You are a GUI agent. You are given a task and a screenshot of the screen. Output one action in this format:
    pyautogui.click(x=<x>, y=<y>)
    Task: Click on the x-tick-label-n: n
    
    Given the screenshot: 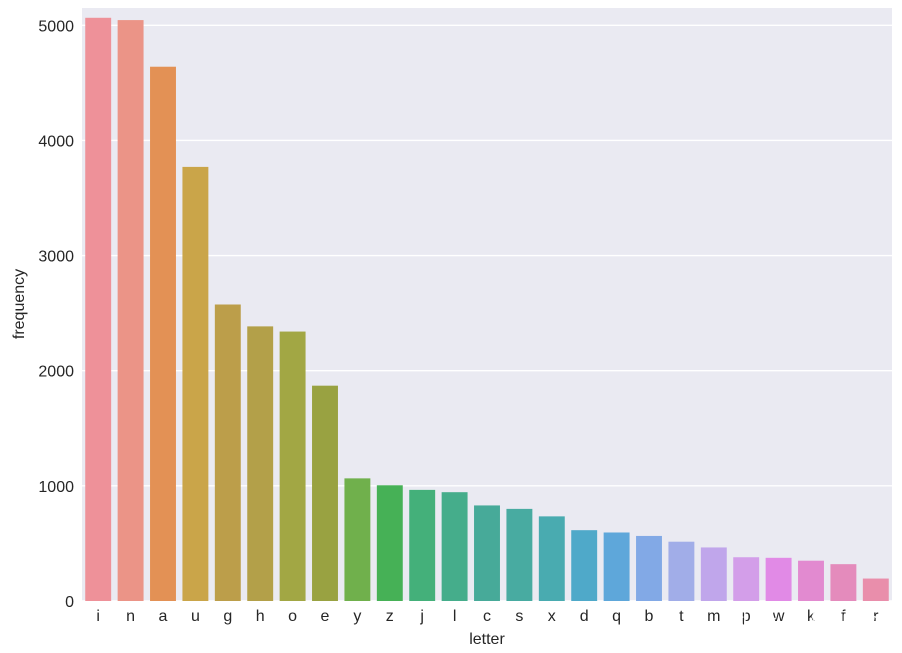 What is the action you would take?
    pyautogui.click(x=130, y=616)
    